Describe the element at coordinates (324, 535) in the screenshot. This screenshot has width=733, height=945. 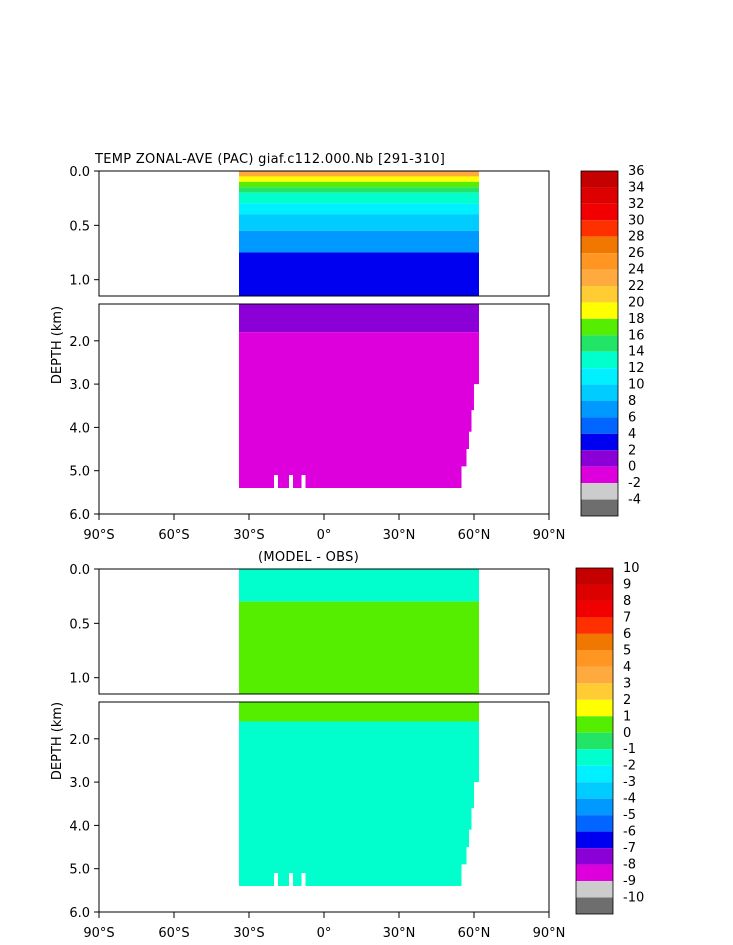
I see `x-tick-label: 0°` at that location.